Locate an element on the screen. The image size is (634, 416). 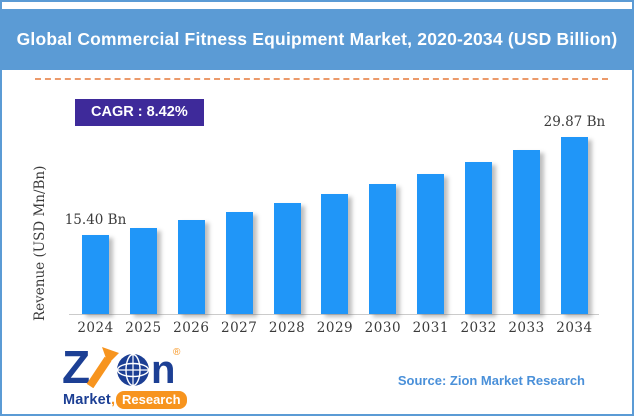
x-tick-label: 2030 is located at coordinates (383, 328).